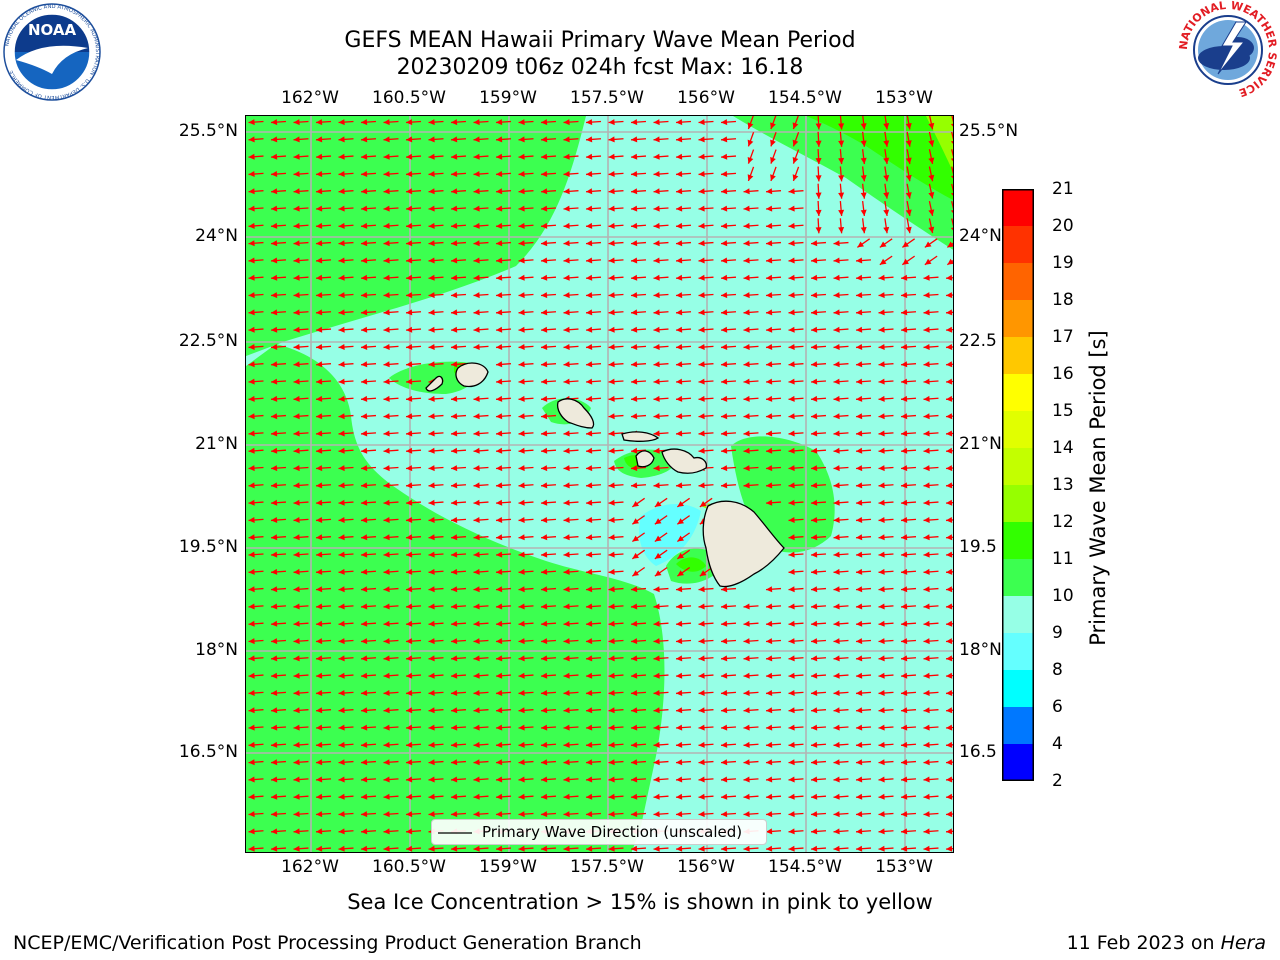 Image resolution: width=1280 pixels, height=960 pixels. Describe the element at coordinates (409, 867) in the screenshot. I see `lon-tick-bottom: 160.5°W` at that location.